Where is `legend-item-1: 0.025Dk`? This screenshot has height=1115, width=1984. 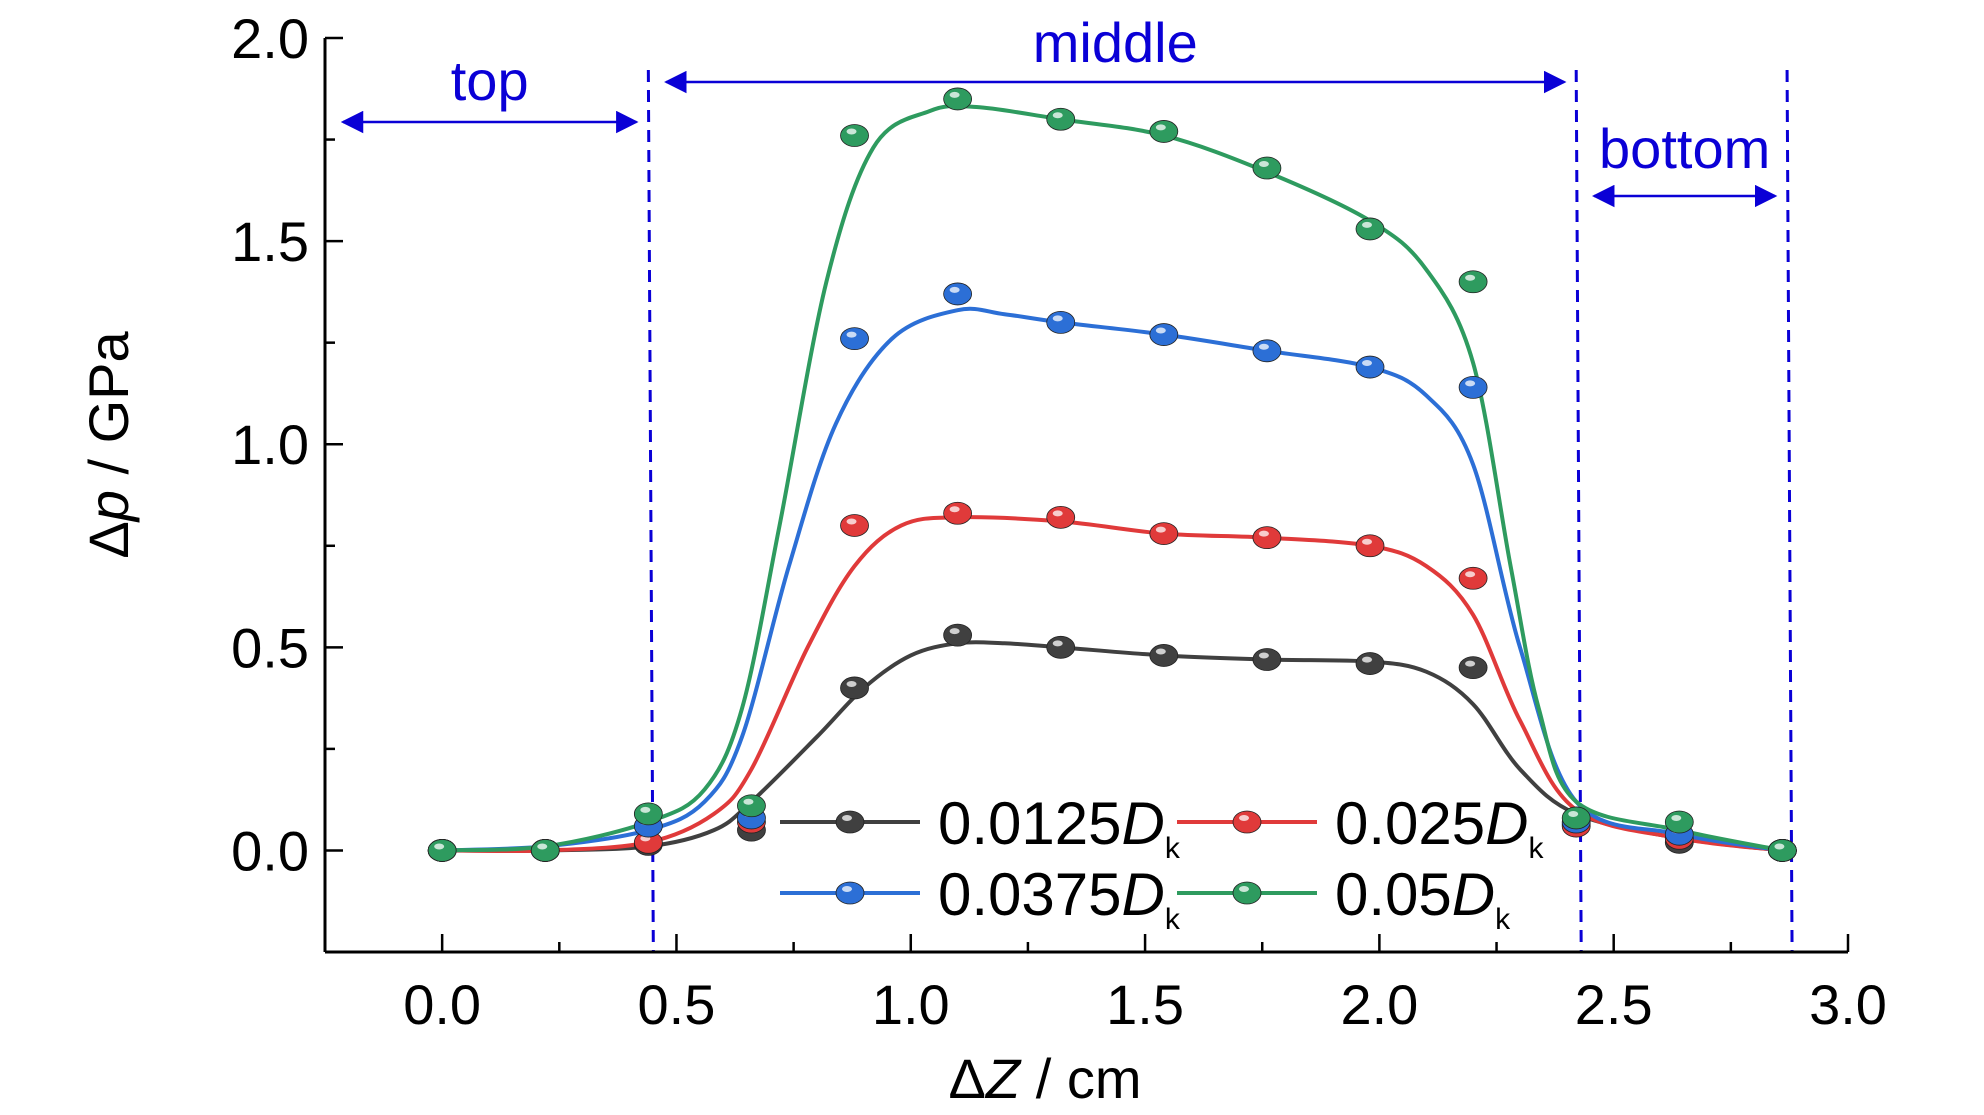
legend-item-1: 0.025Dk is located at coordinates (1361, 827).